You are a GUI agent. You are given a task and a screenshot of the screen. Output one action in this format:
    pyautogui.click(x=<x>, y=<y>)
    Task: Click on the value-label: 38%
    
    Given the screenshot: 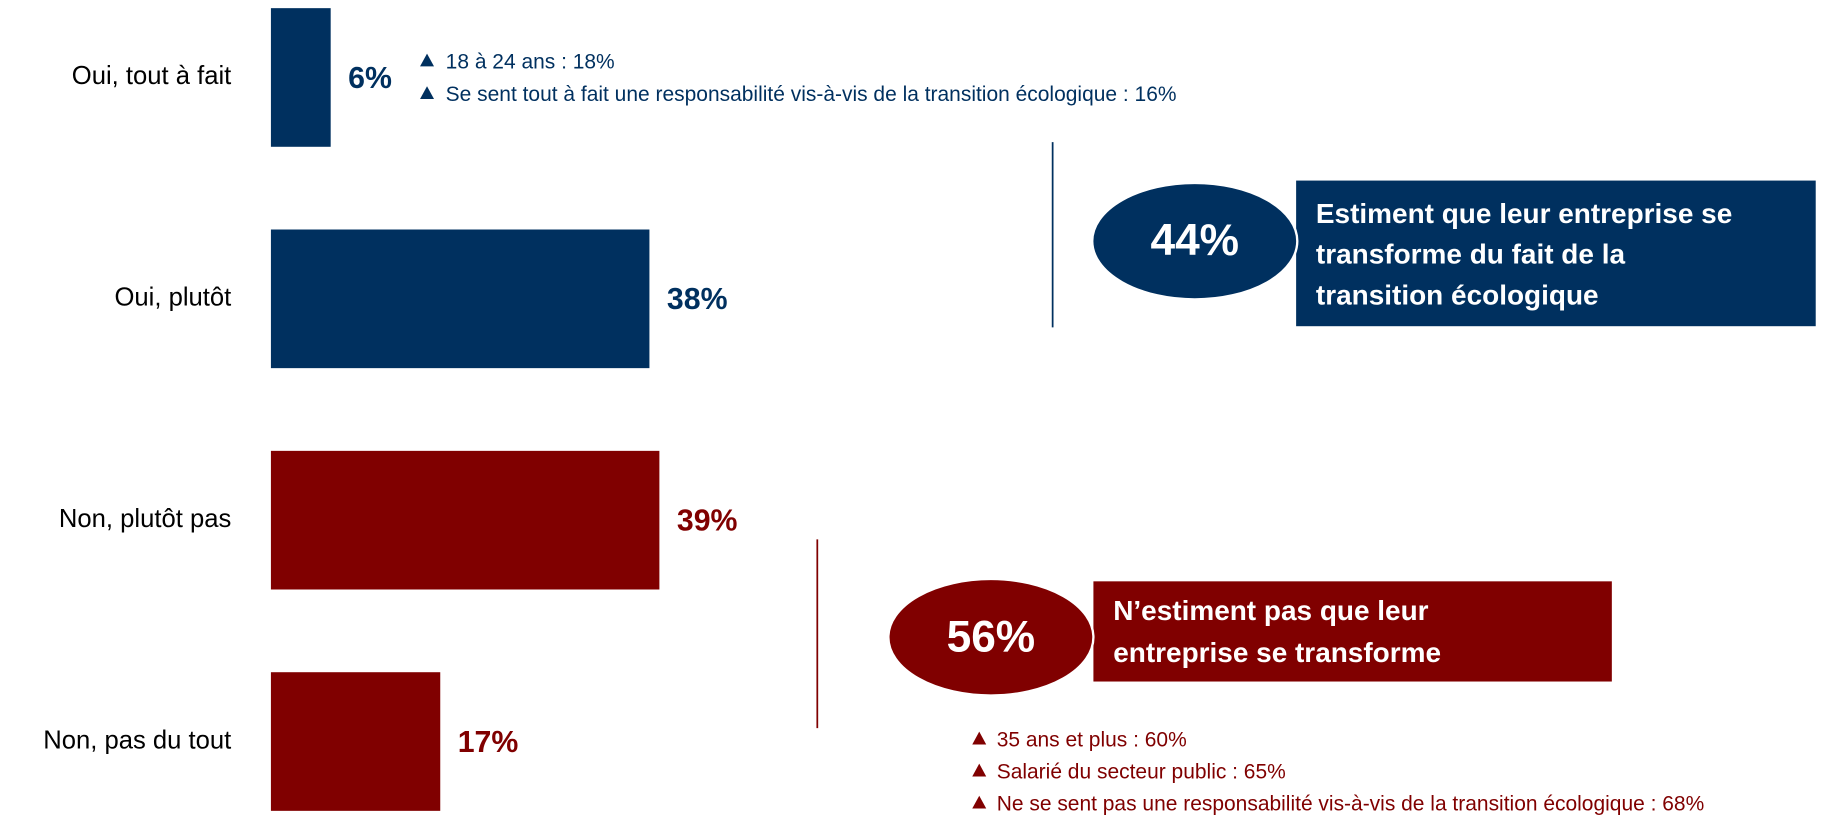 What is the action you would take?
    pyautogui.click(x=697, y=299)
    